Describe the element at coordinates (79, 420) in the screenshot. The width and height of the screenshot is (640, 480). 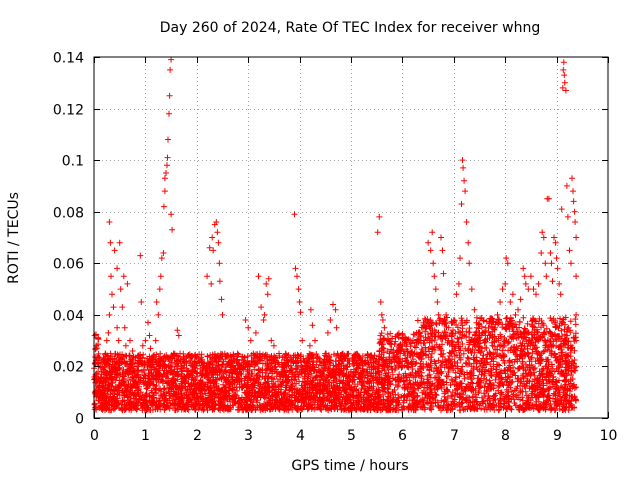
I see `y-tick-label: 0` at that location.